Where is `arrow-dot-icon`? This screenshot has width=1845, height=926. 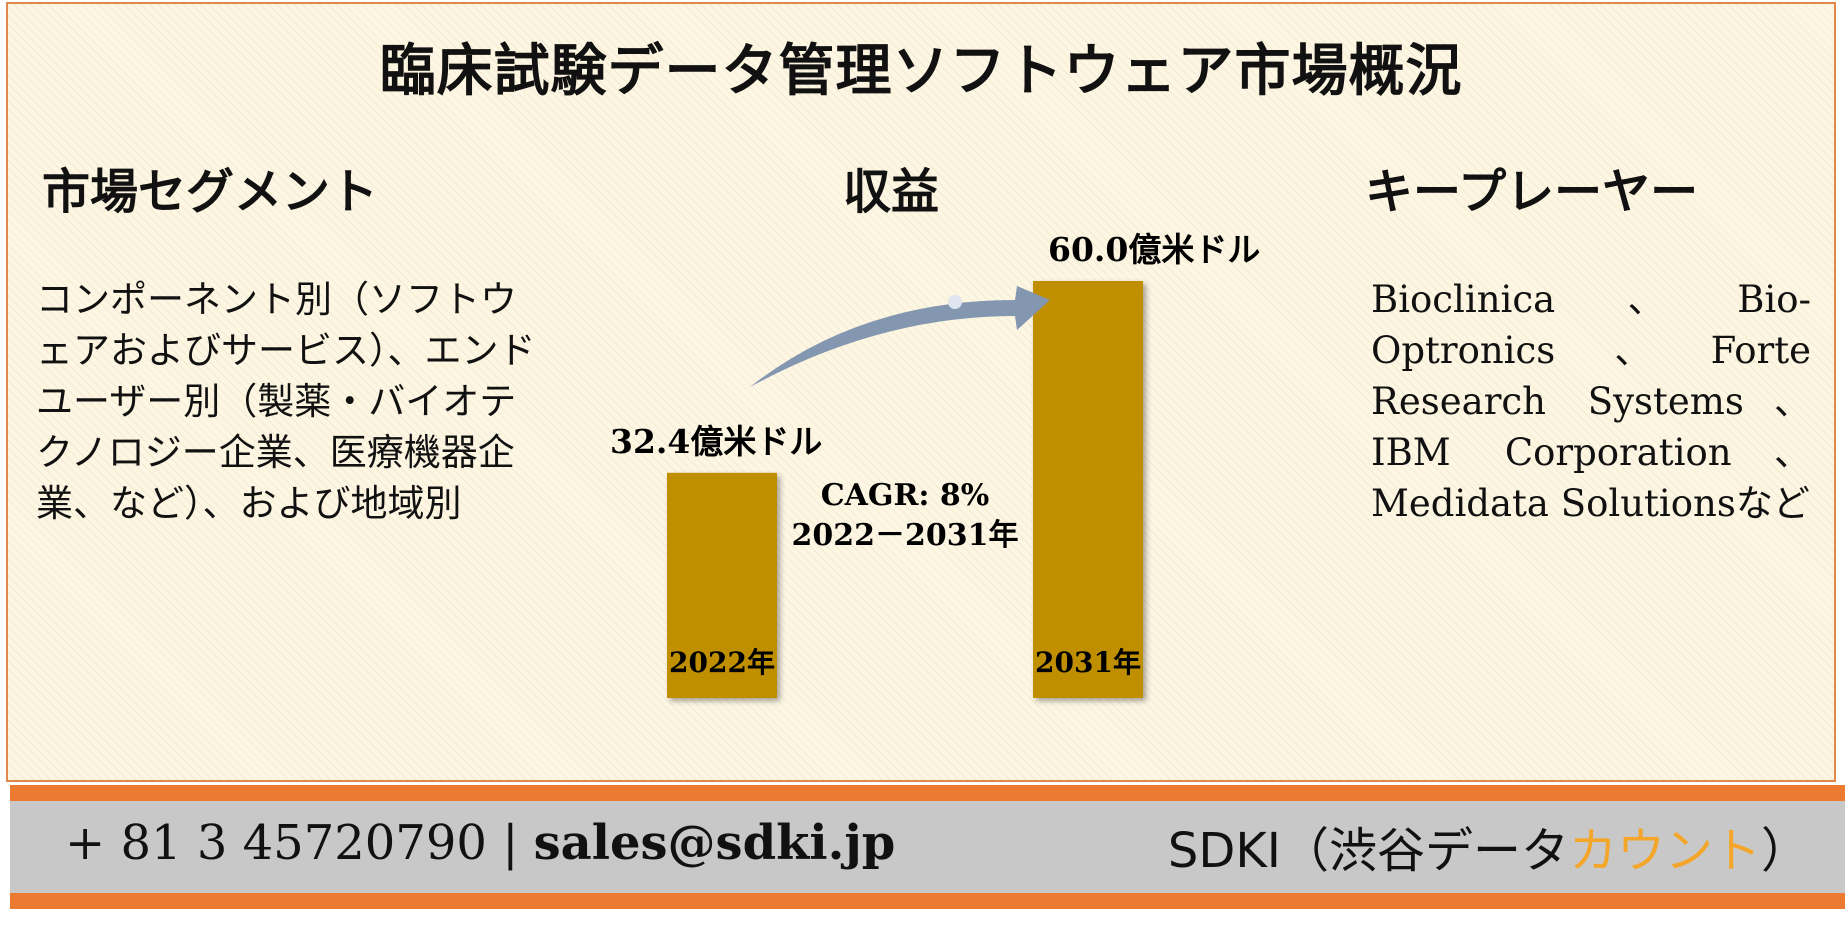
arrow-dot-icon is located at coordinates (955, 302).